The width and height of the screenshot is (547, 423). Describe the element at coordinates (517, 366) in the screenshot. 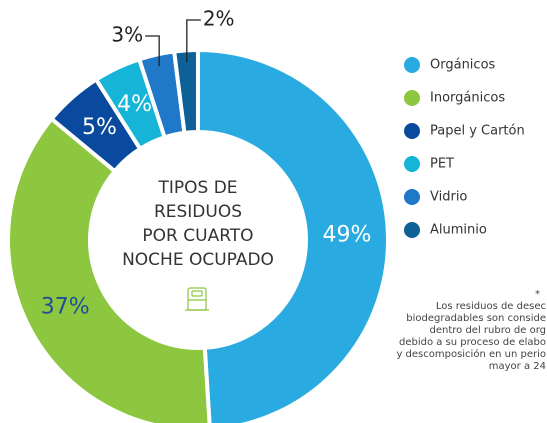

I see `footnote: mayor a 24` at that location.